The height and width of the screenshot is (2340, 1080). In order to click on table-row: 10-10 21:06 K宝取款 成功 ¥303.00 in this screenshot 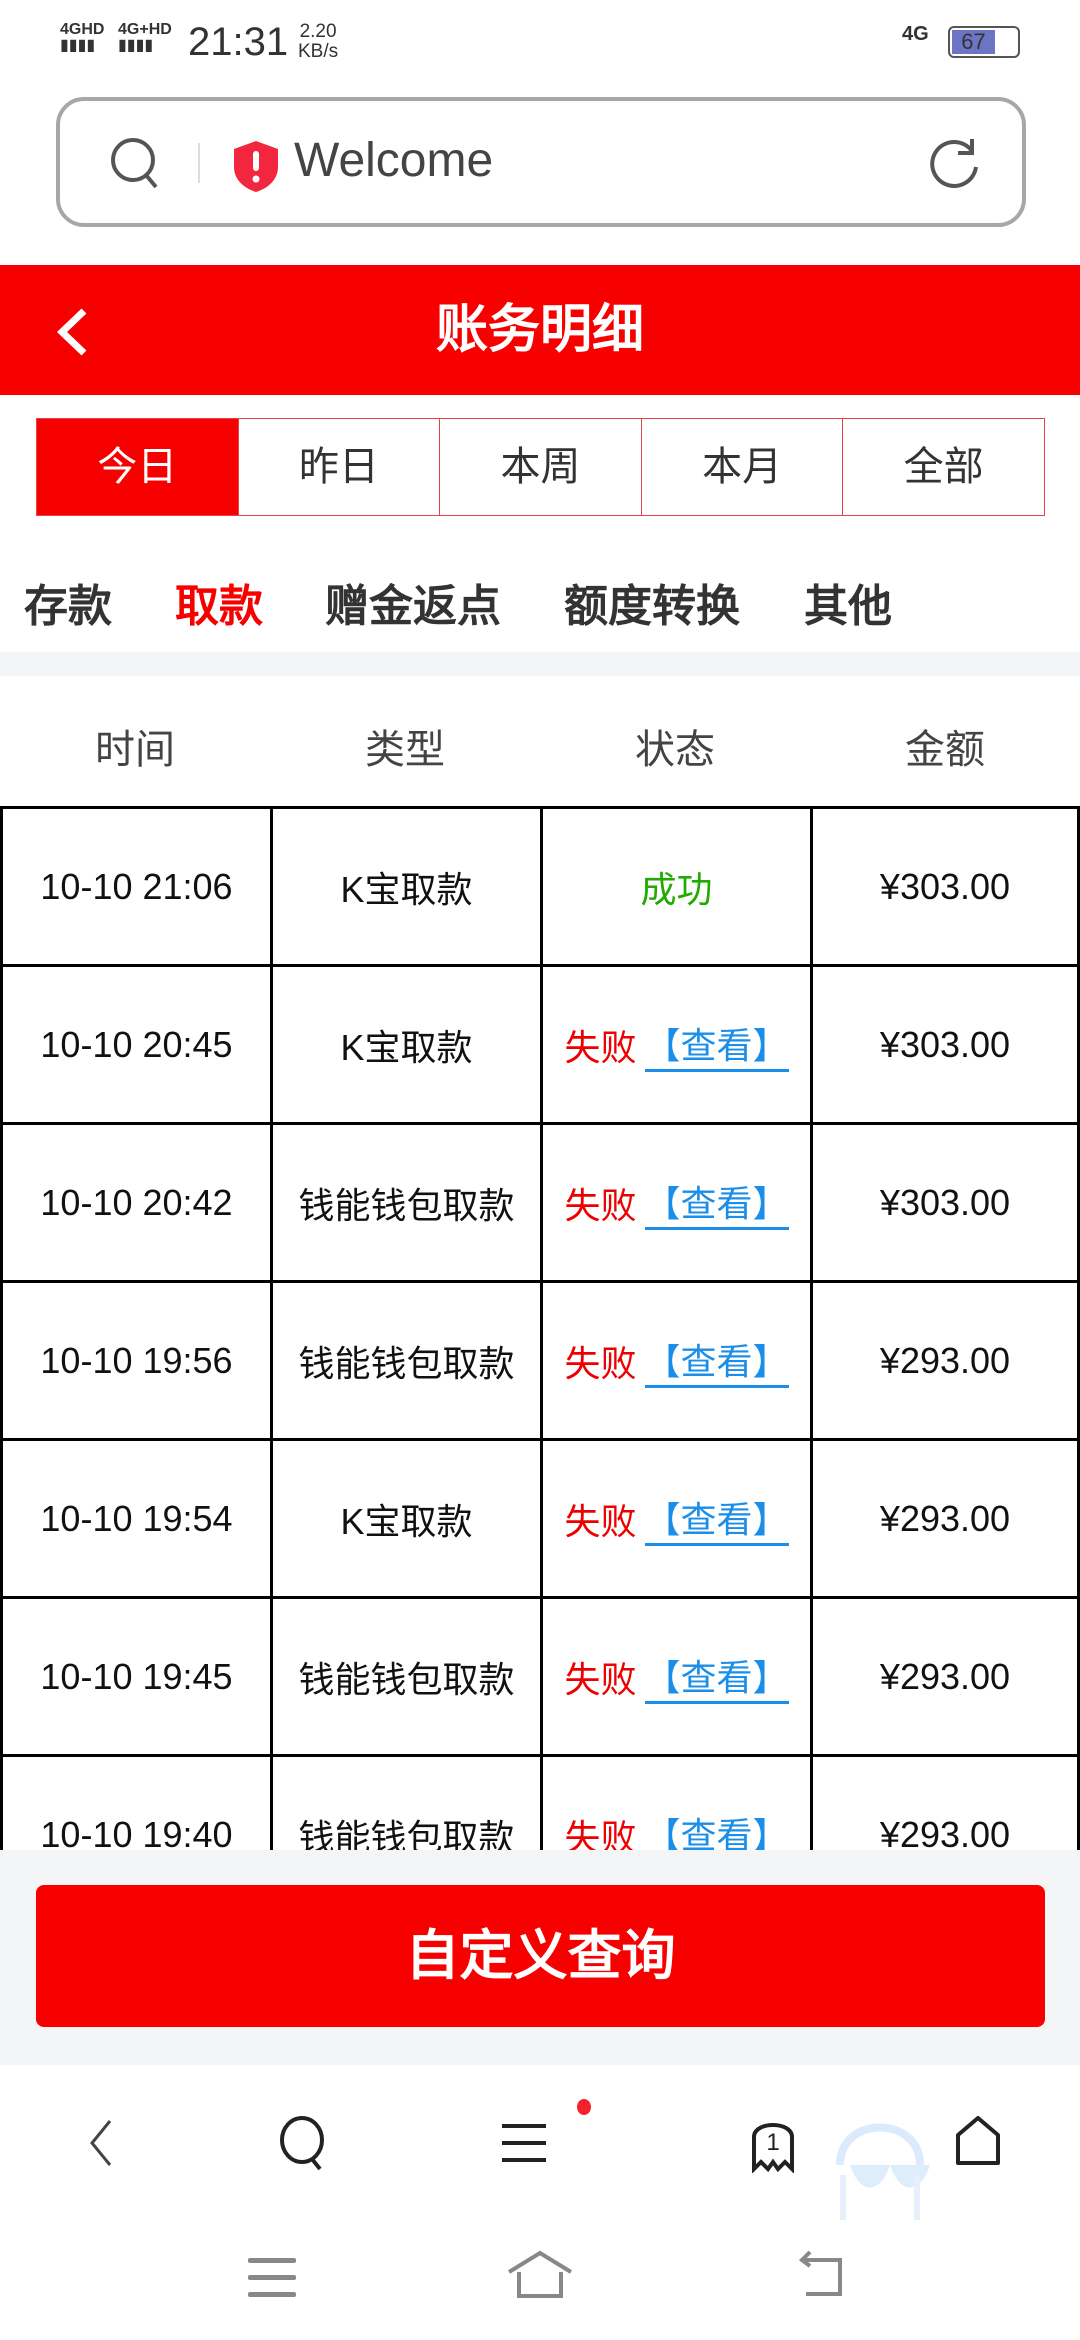, I will do `click(540, 885)`.